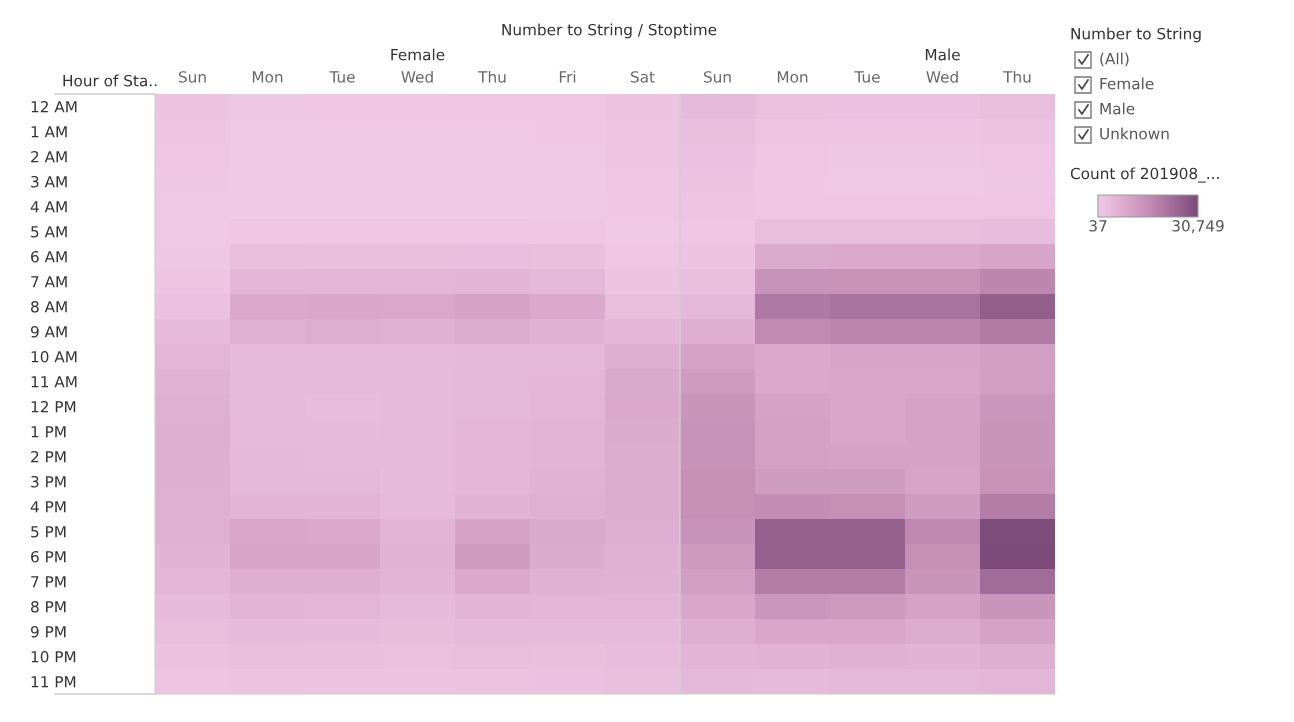 This screenshot has width=1294, height=722. I want to click on y-tick-label: 12 PM, so click(53, 406).